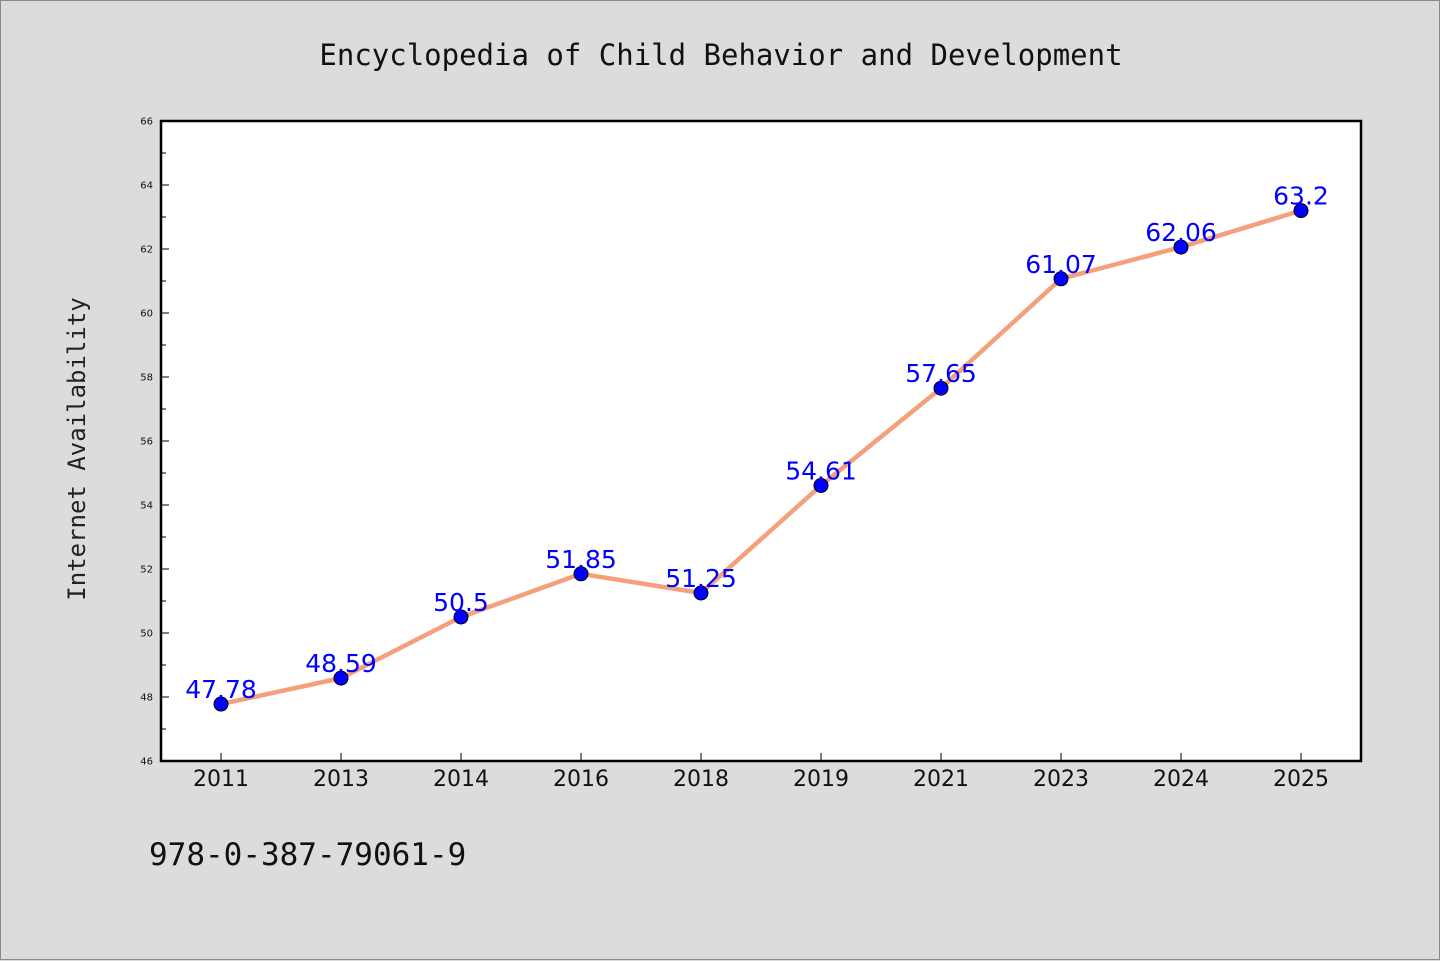 The height and width of the screenshot is (961, 1440). Describe the element at coordinates (821, 779) in the screenshot. I see `x-tick-label: 2019` at that location.